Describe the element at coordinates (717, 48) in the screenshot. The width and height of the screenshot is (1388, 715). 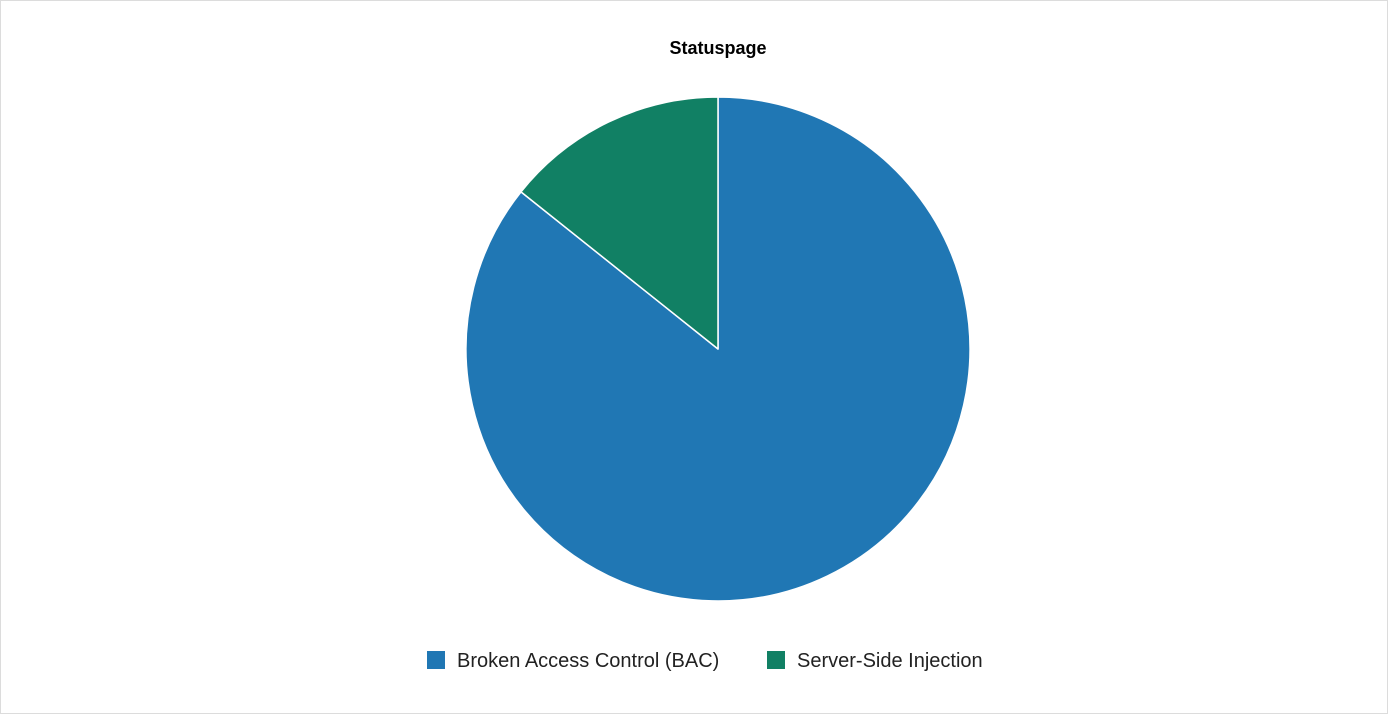
I see `chart-title: Statuspage` at that location.